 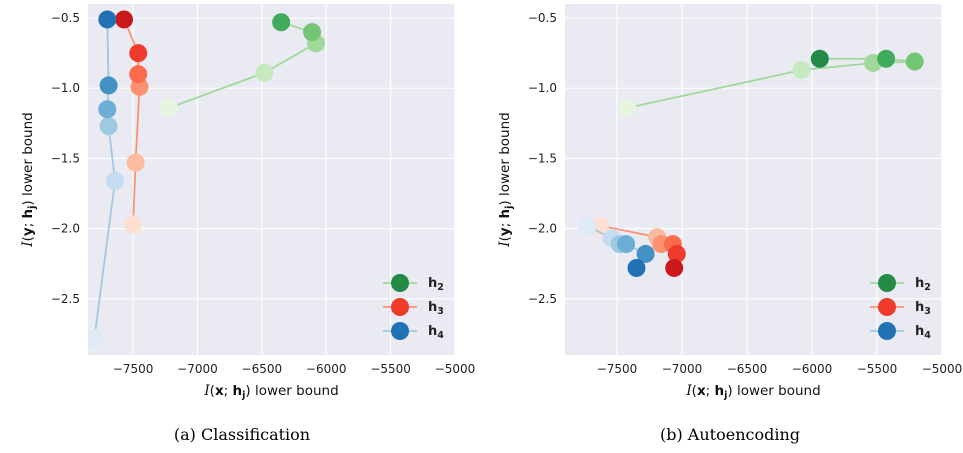 I want to click on caption-b: (b) Autoencoding, so click(x=729, y=434).